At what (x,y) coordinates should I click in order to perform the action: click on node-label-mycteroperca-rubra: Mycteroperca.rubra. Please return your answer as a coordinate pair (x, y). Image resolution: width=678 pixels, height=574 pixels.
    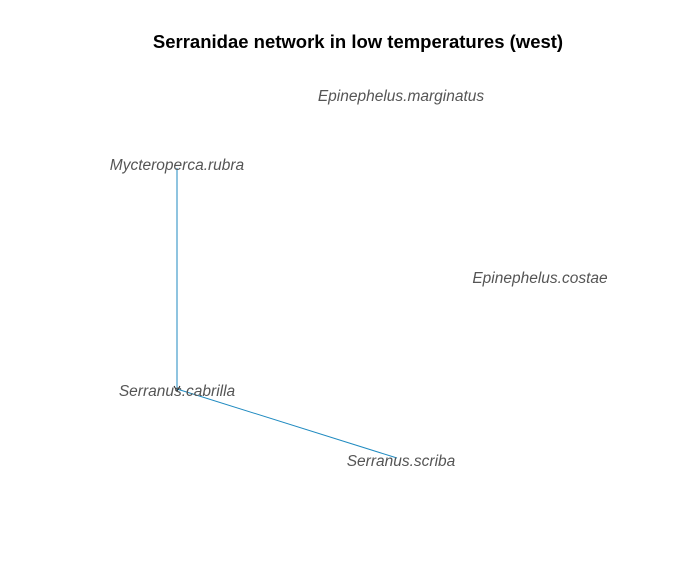
    Looking at the image, I should click on (177, 165).